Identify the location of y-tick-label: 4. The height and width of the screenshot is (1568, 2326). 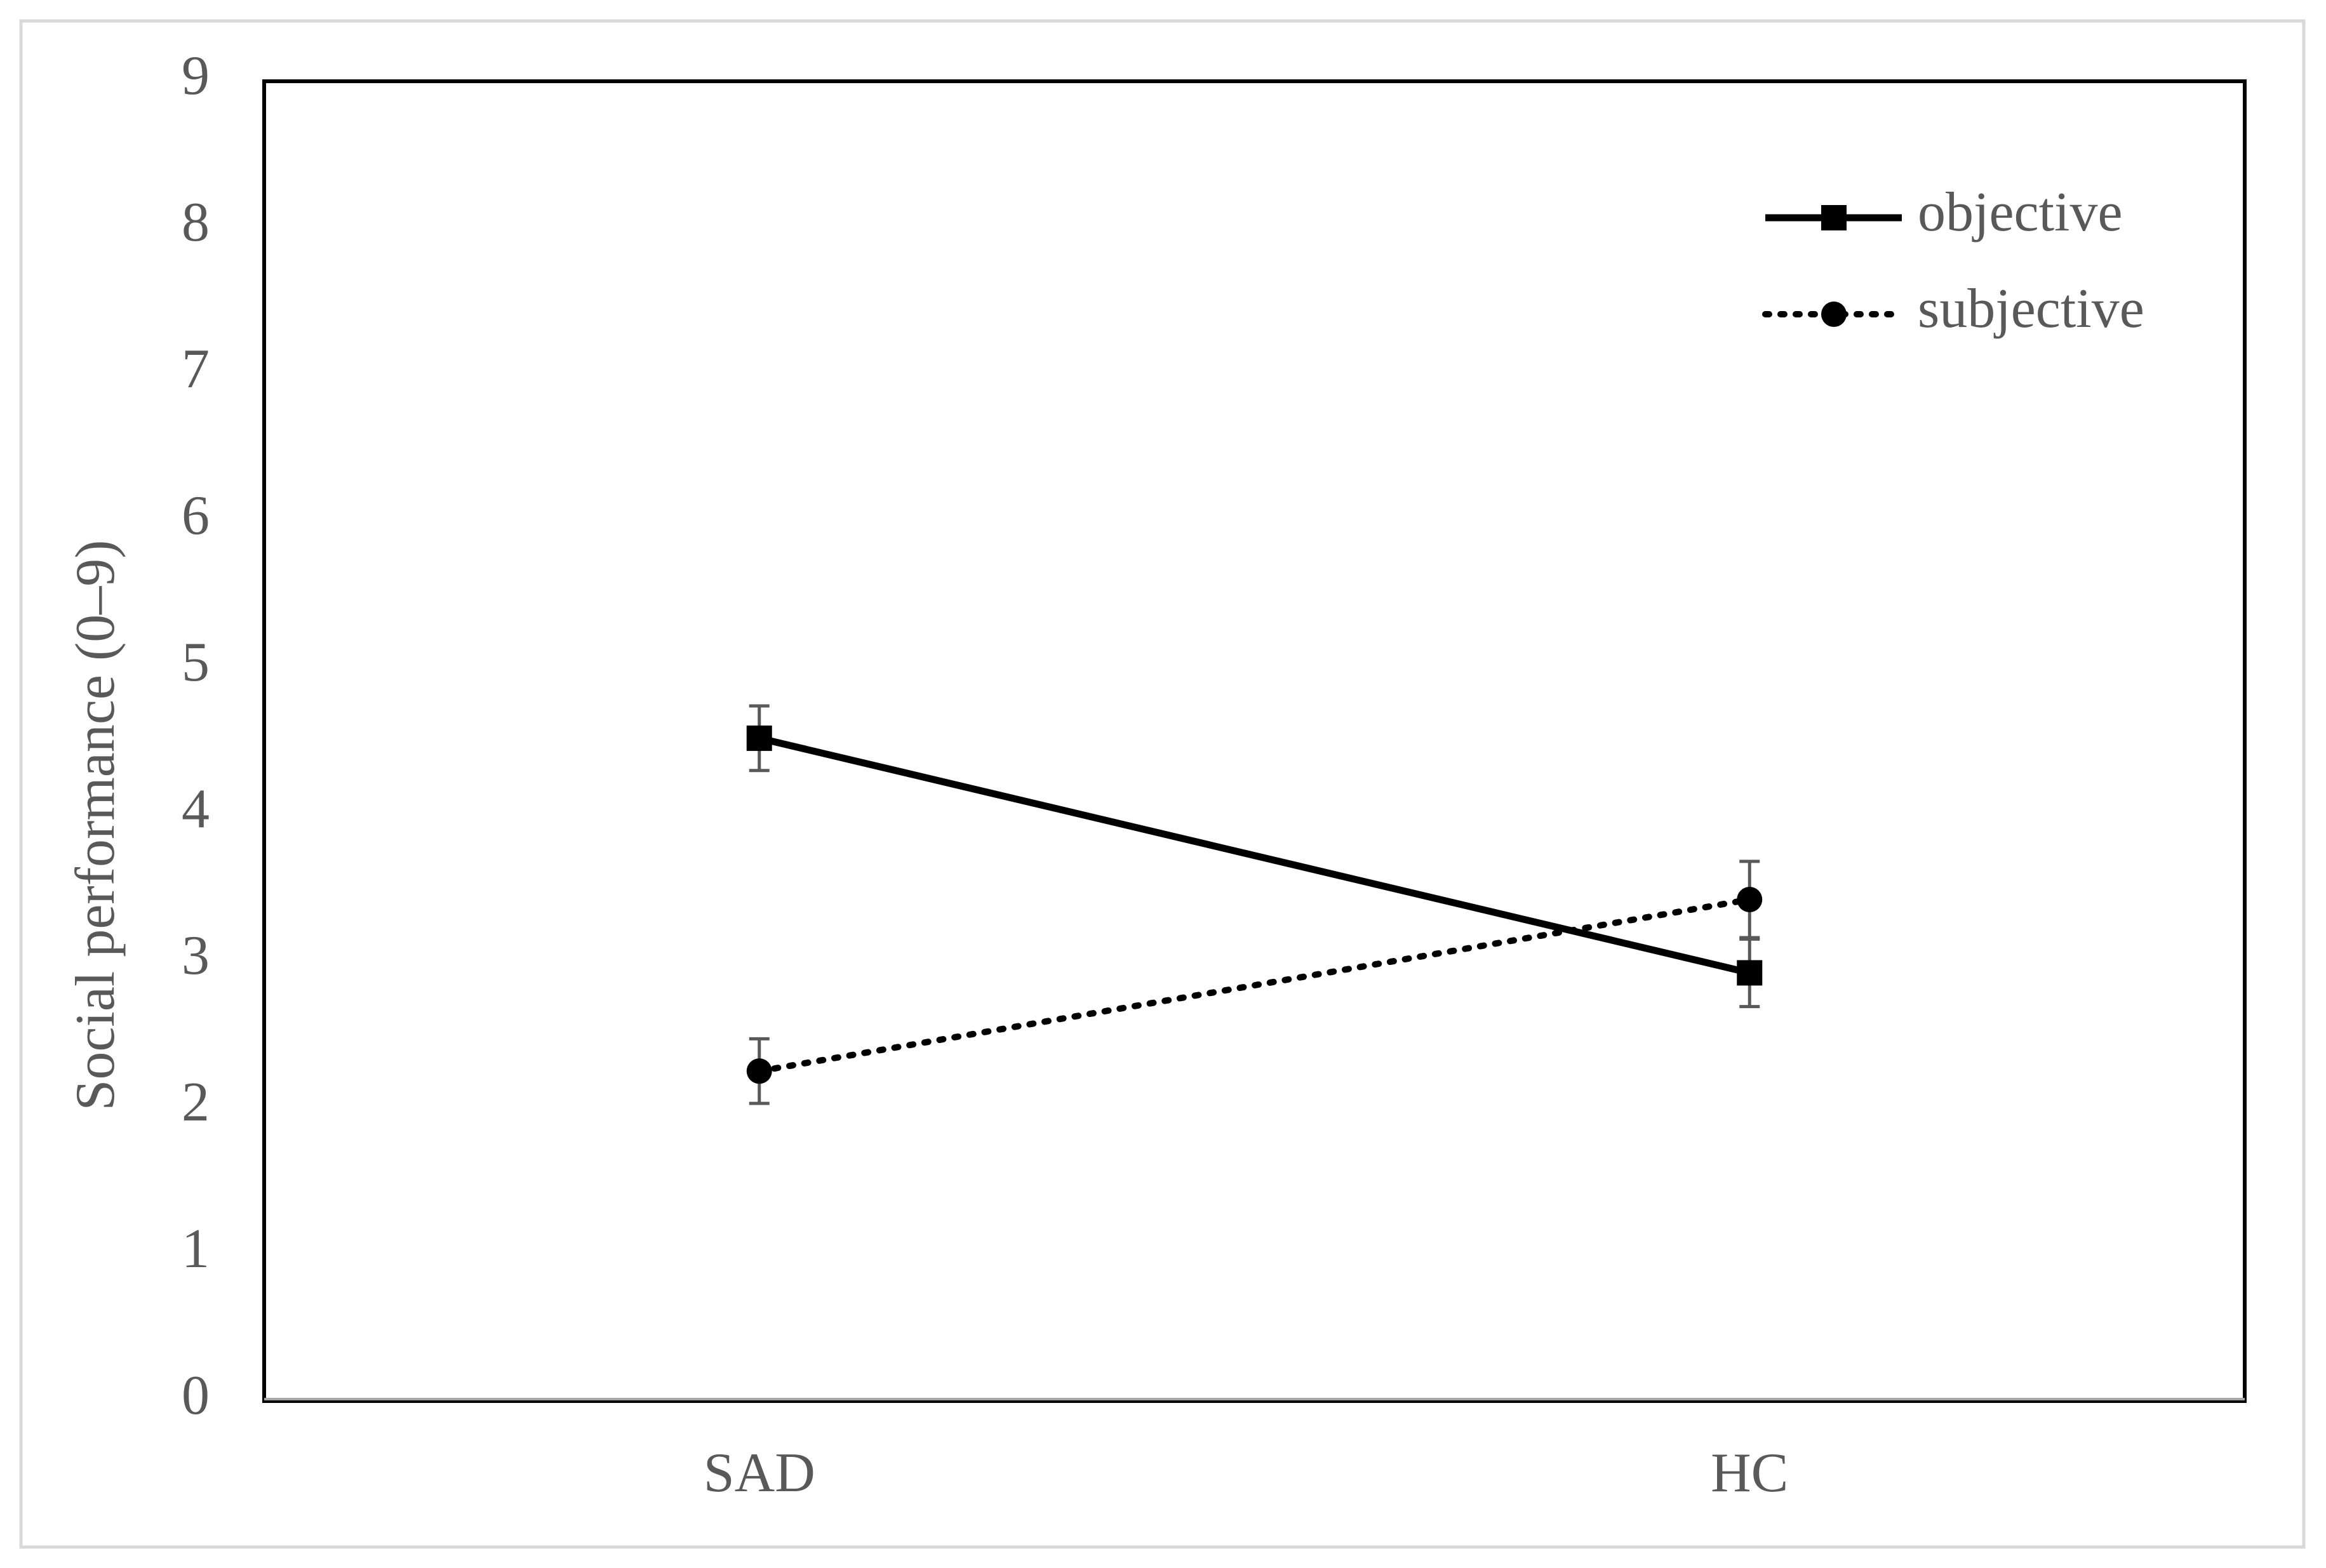
(196, 809).